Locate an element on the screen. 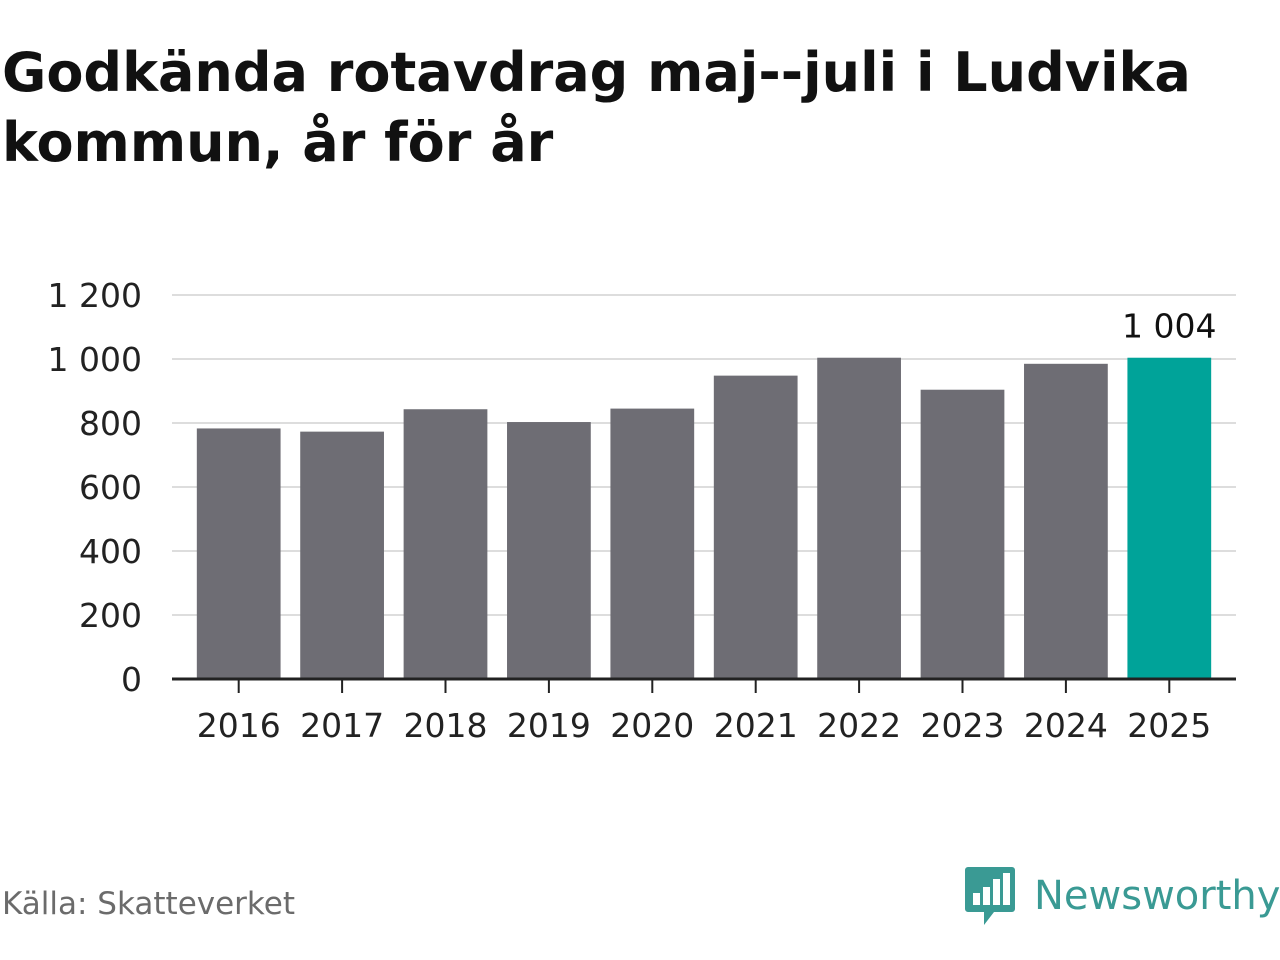 Image resolution: width=1280 pixels, height=960 pixels. x-tick-label: 2018 is located at coordinates (446, 725).